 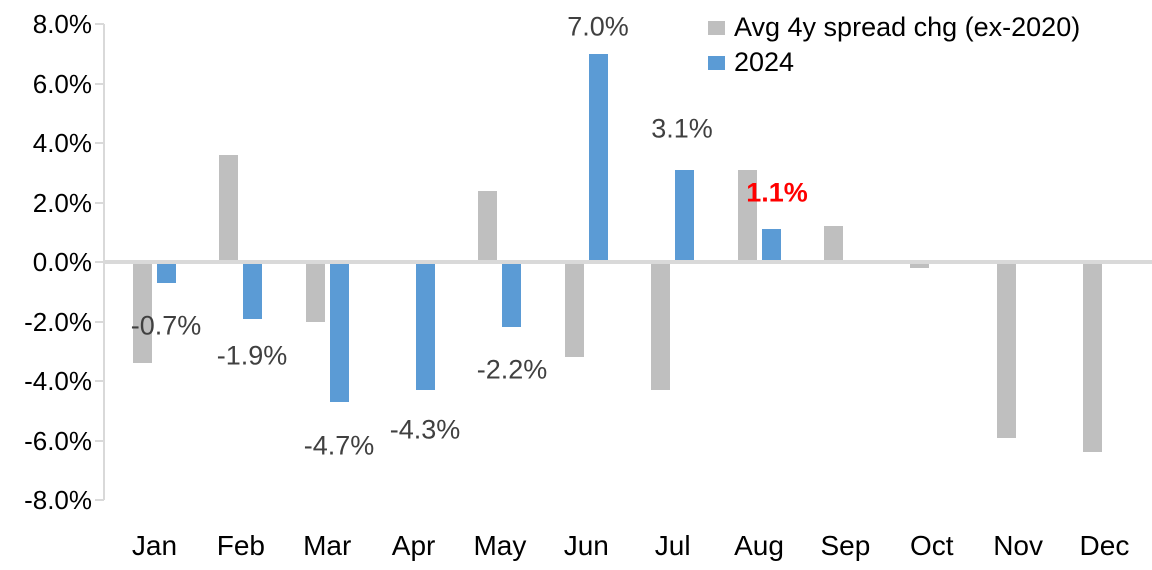 What do you see at coordinates (339, 333) in the screenshot?
I see `bar-2024-mar` at bounding box center [339, 333].